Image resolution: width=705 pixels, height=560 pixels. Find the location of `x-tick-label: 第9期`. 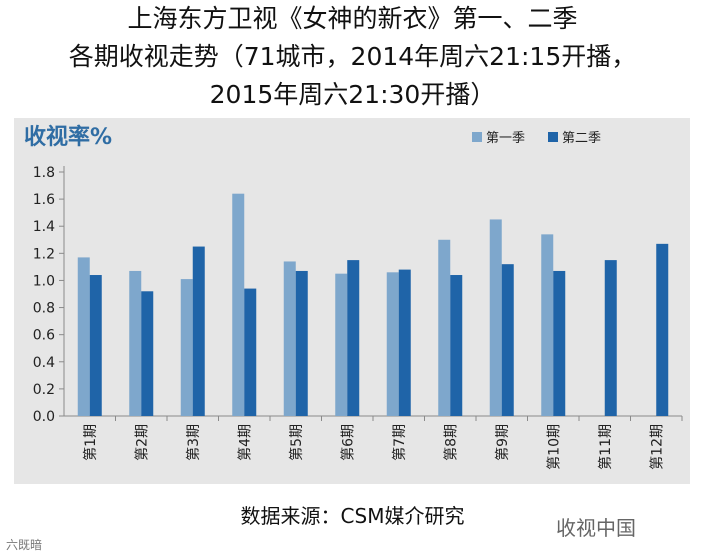

x-tick-label: 第9期 is located at coordinates (502, 442).